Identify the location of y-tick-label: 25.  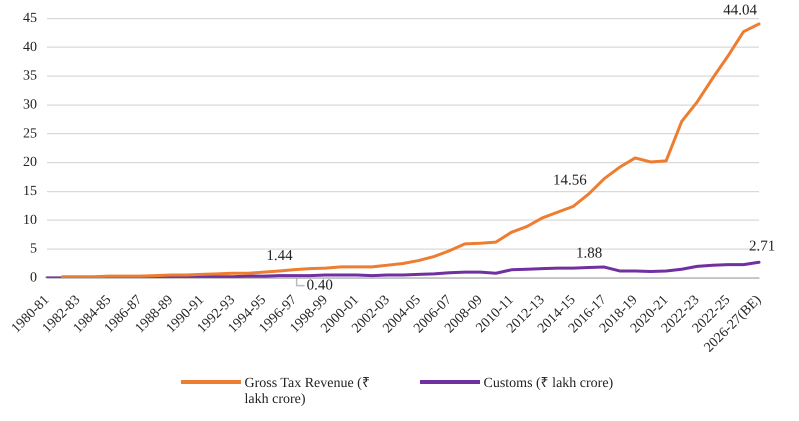
(29, 134).